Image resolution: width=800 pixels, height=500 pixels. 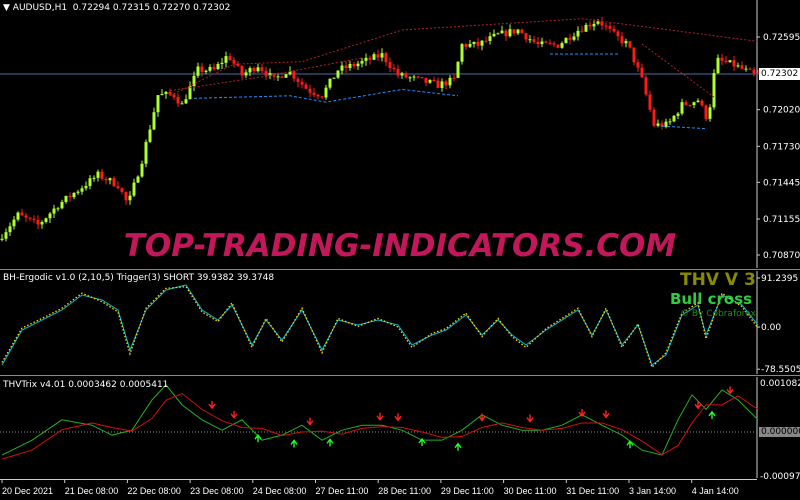 I want to click on symbol-label: AUDUSD,H1, so click(x=40, y=8).